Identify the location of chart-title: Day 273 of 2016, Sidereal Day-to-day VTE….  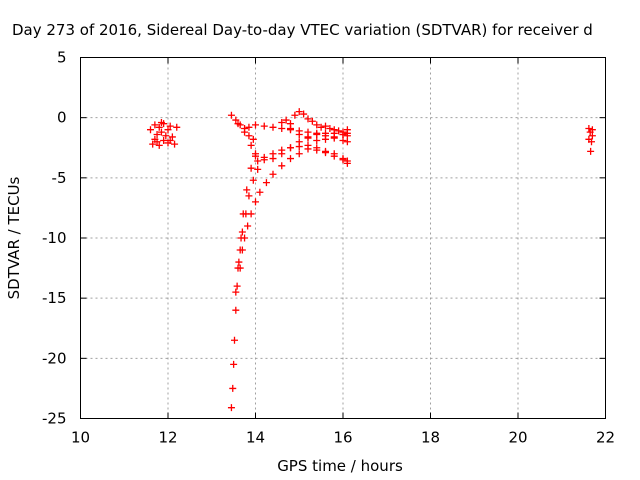
(302, 30).